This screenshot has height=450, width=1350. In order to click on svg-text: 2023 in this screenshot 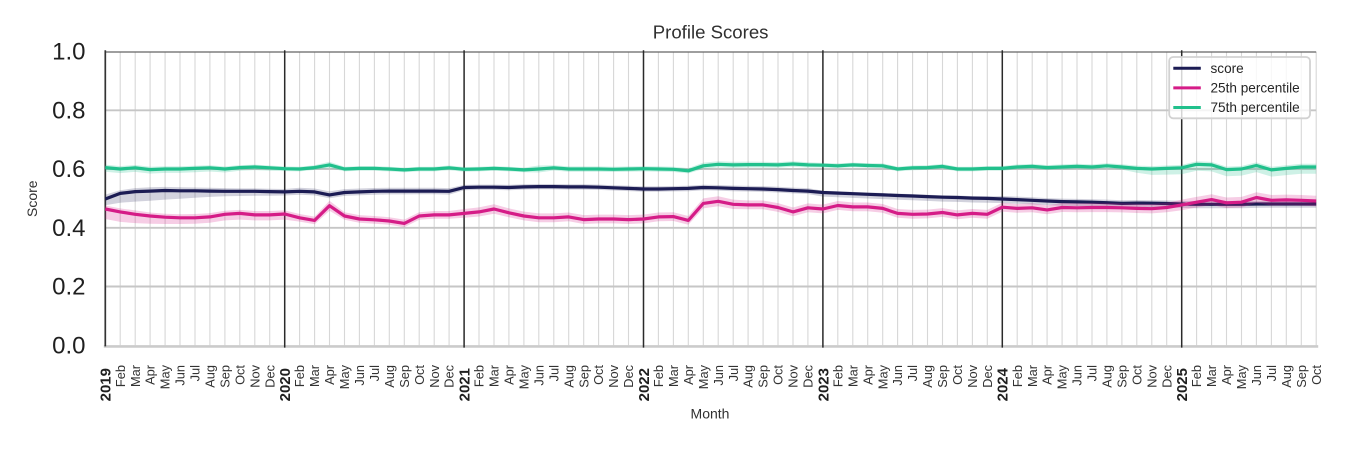, I will do `click(823, 384)`.